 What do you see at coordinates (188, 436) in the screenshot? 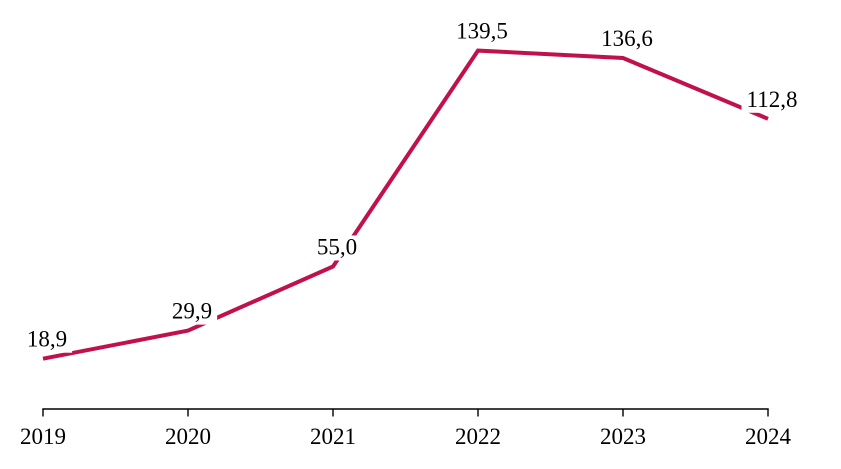
I see `x-axis-label: 2020` at bounding box center [188, 436].